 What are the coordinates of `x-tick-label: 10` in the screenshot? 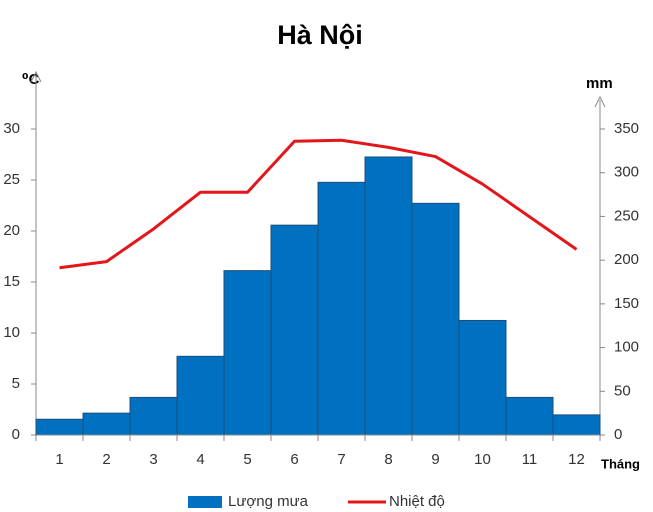 It's located at (482, 459).